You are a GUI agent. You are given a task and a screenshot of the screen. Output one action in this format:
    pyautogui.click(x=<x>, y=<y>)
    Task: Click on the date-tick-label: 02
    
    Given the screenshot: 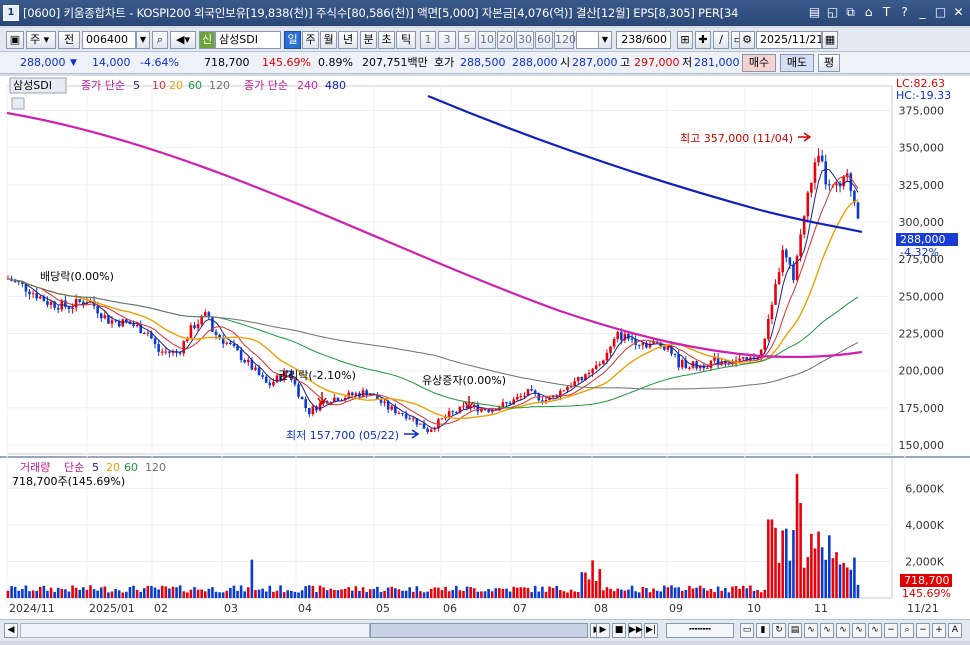 What is the action you would take?
    pyautogui.click(x=161, y=608)
    